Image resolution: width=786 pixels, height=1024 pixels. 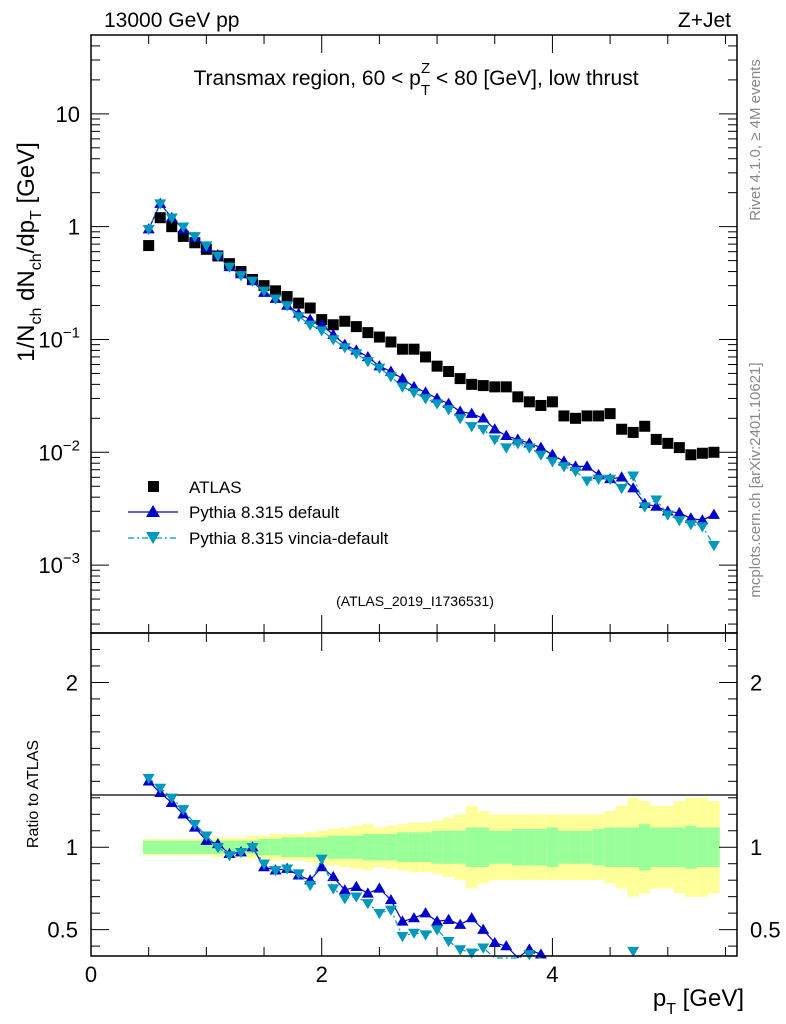 I want to click on x-tick-label: 4, so click(x=552, y=974).